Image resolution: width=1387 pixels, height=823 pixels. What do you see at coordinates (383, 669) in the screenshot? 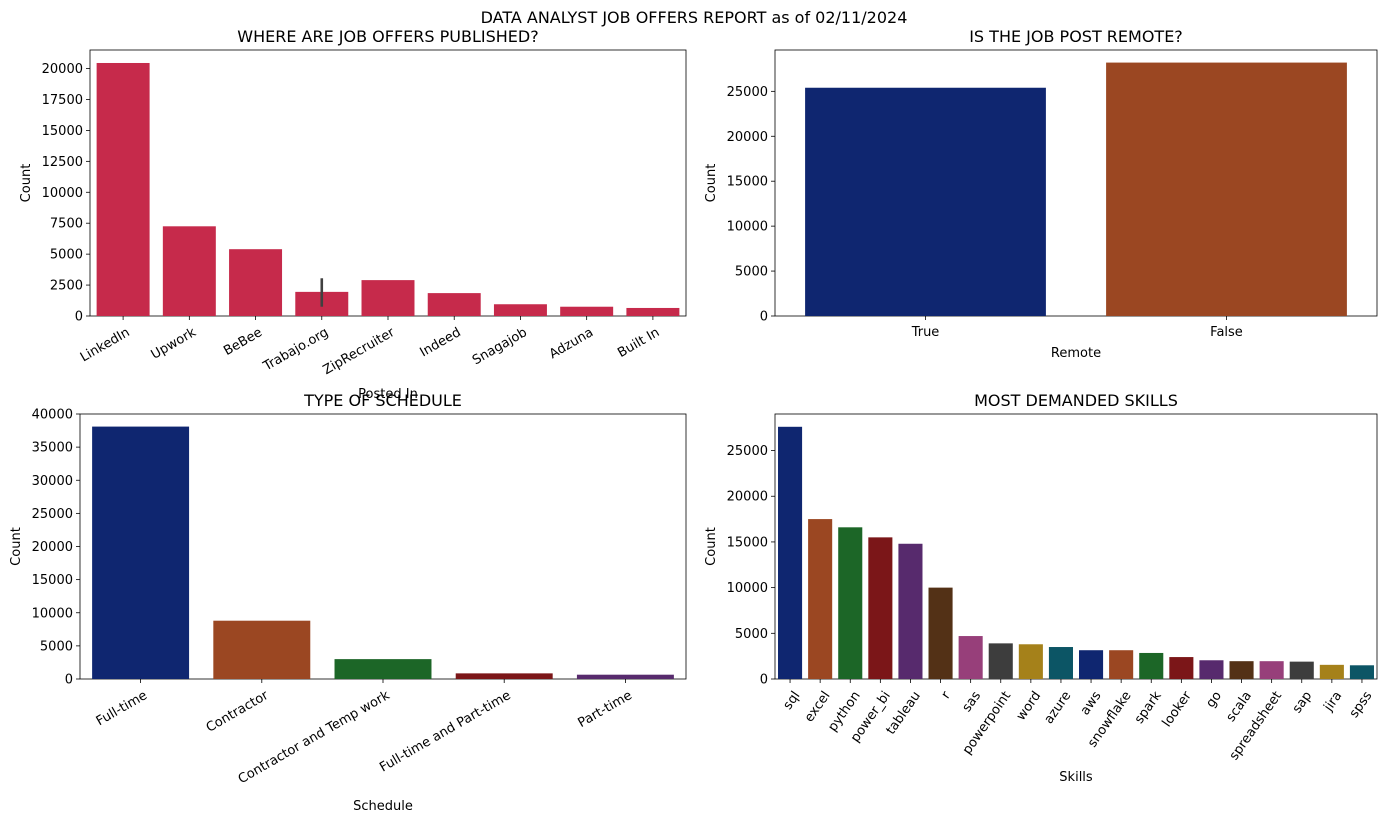
I see `bar-contractor-and-temp-work` at bounding box center [383, 669].